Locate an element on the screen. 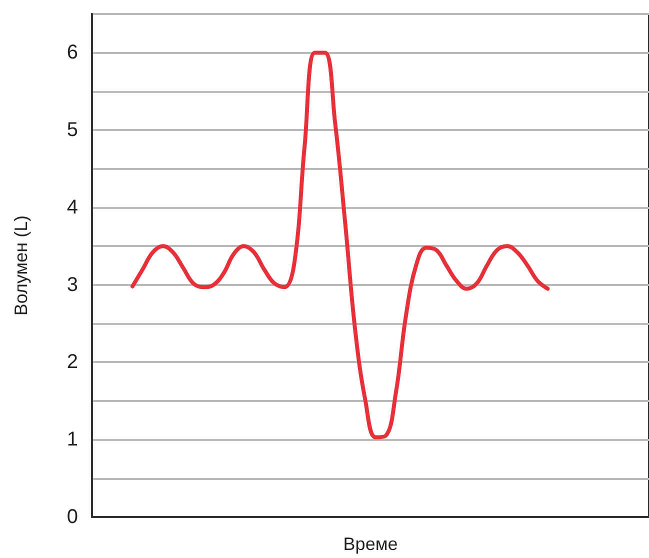  y-tick-label: 4 is located at coordinates (72, 207).